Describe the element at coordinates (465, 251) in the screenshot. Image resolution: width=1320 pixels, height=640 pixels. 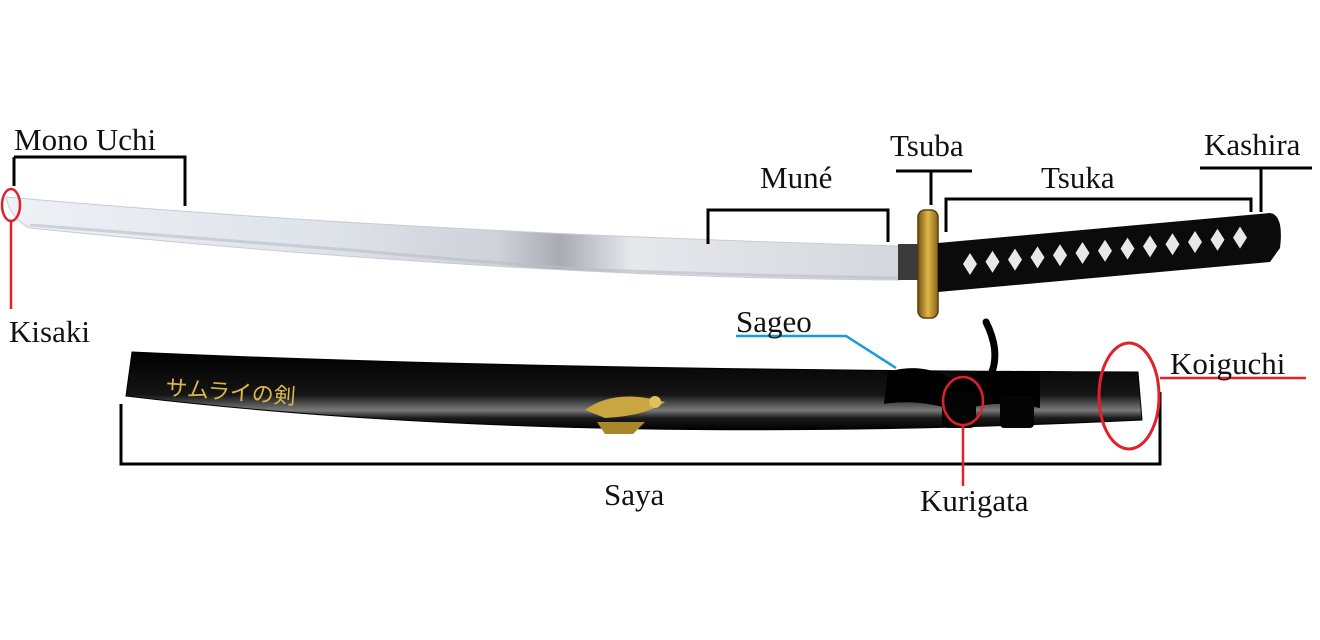
I see `hamon-line` at that location.